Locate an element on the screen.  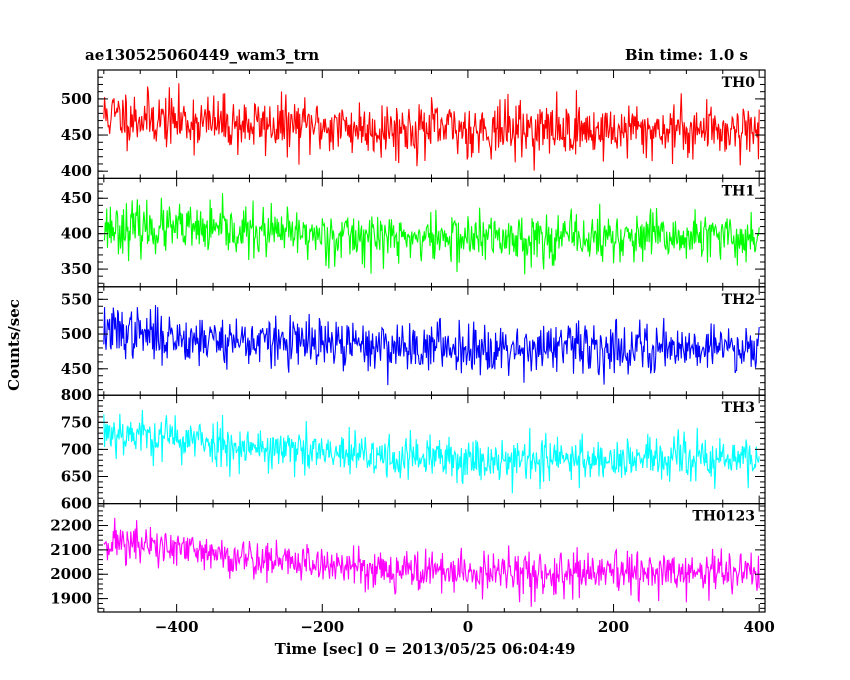
y-tick-label: 650 is located at coordinates (76, 477).